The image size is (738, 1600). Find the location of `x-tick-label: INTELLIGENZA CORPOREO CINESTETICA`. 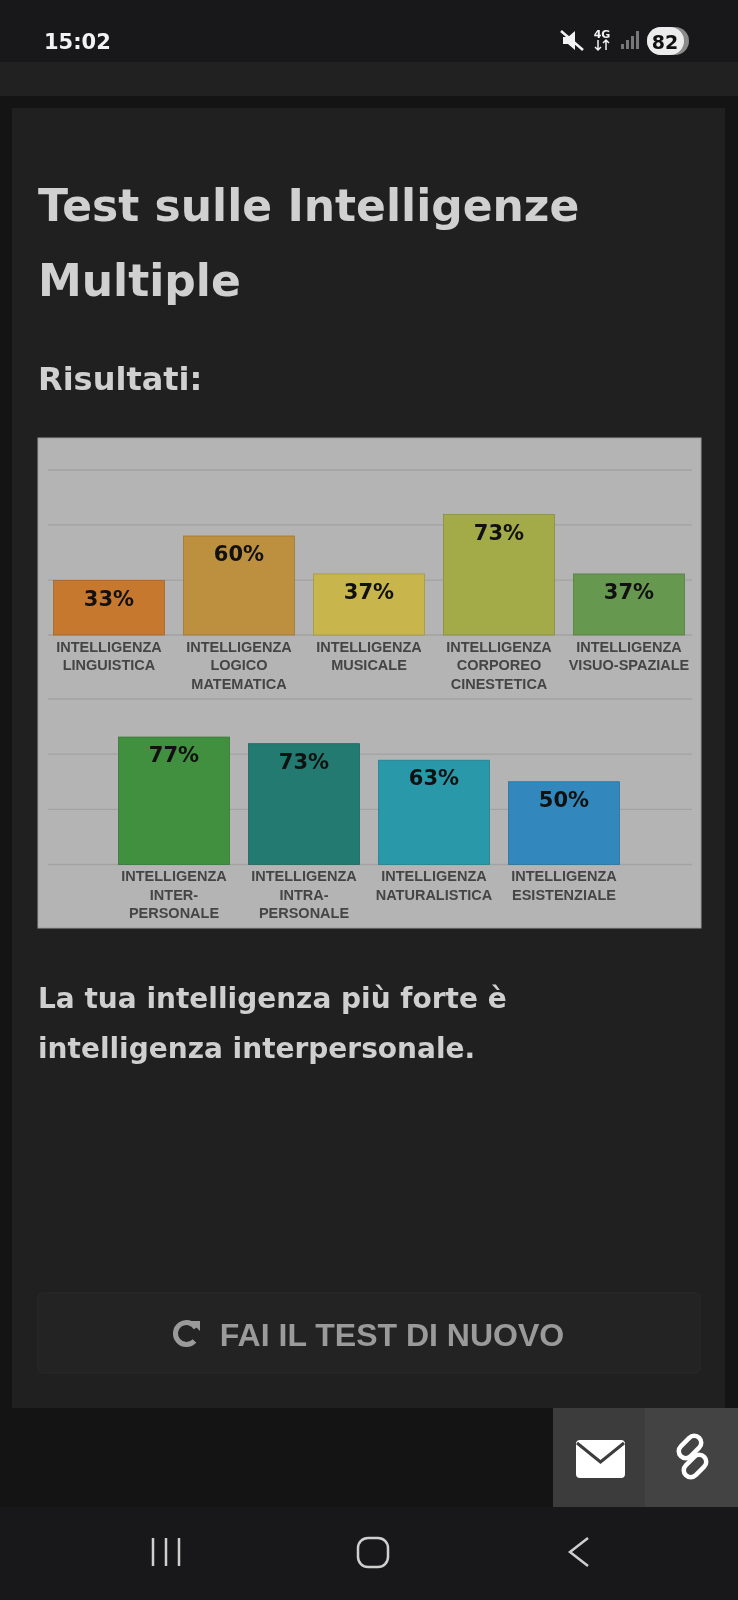

x-tick-label: INTELLIGENZA CORPOREO CINESTETICA is located at coordinates (499, 665).